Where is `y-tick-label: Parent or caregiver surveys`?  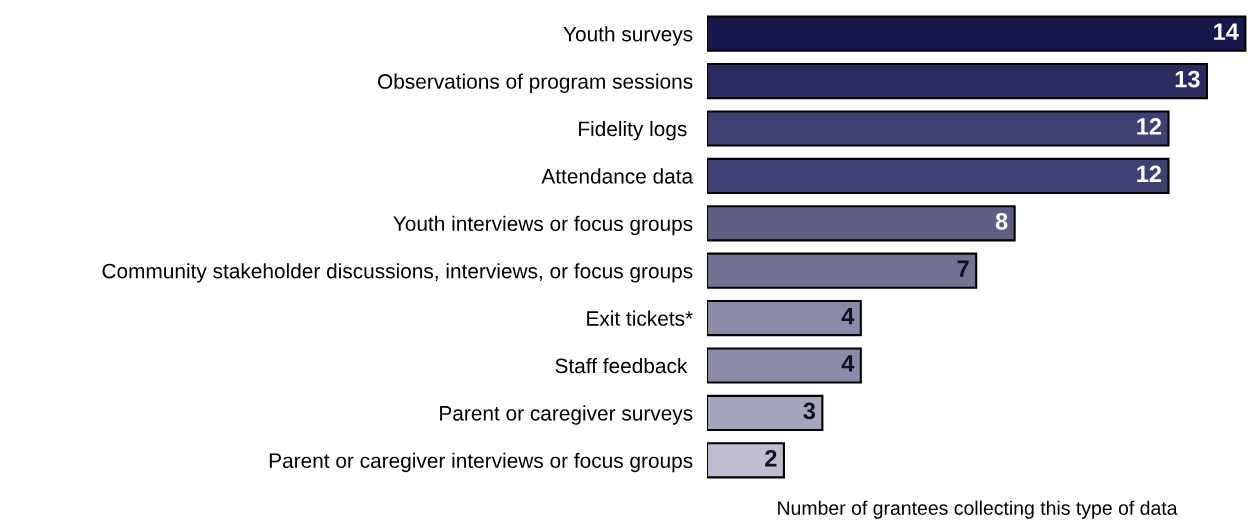
y-tick-label: Parent or caregiver surveys is located at coordinates (566, 415).